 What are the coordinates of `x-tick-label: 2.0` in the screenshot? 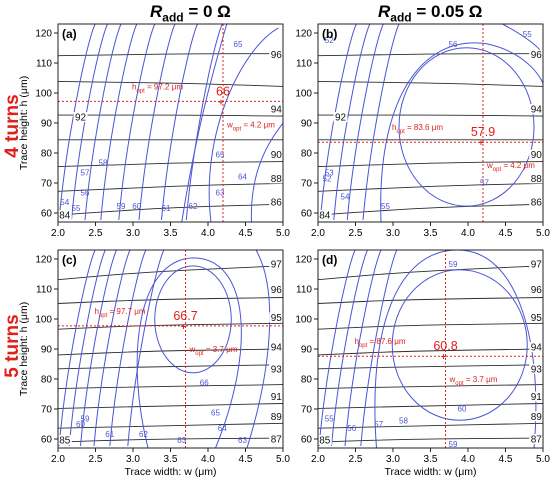 It's located at (58, 233).